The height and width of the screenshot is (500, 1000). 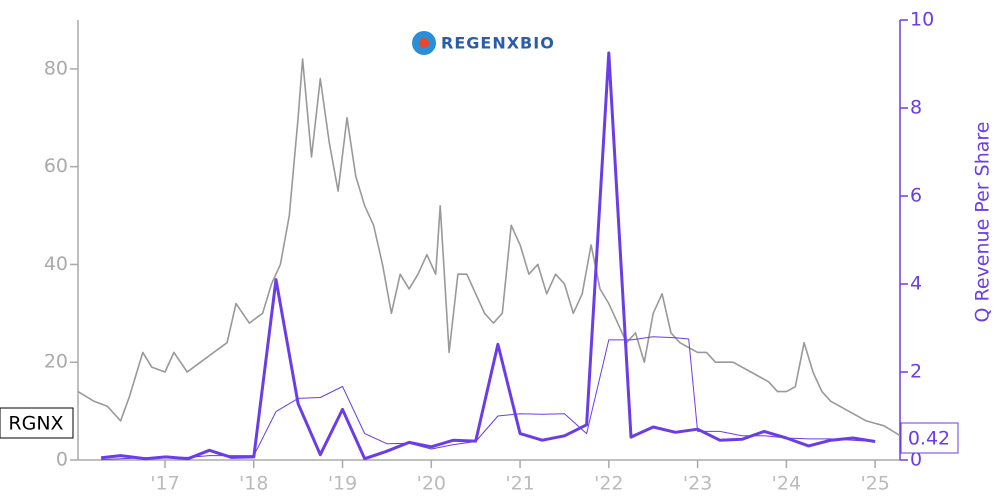 I want to click on logo: REGENXBIO, so click(x=483, y=43).